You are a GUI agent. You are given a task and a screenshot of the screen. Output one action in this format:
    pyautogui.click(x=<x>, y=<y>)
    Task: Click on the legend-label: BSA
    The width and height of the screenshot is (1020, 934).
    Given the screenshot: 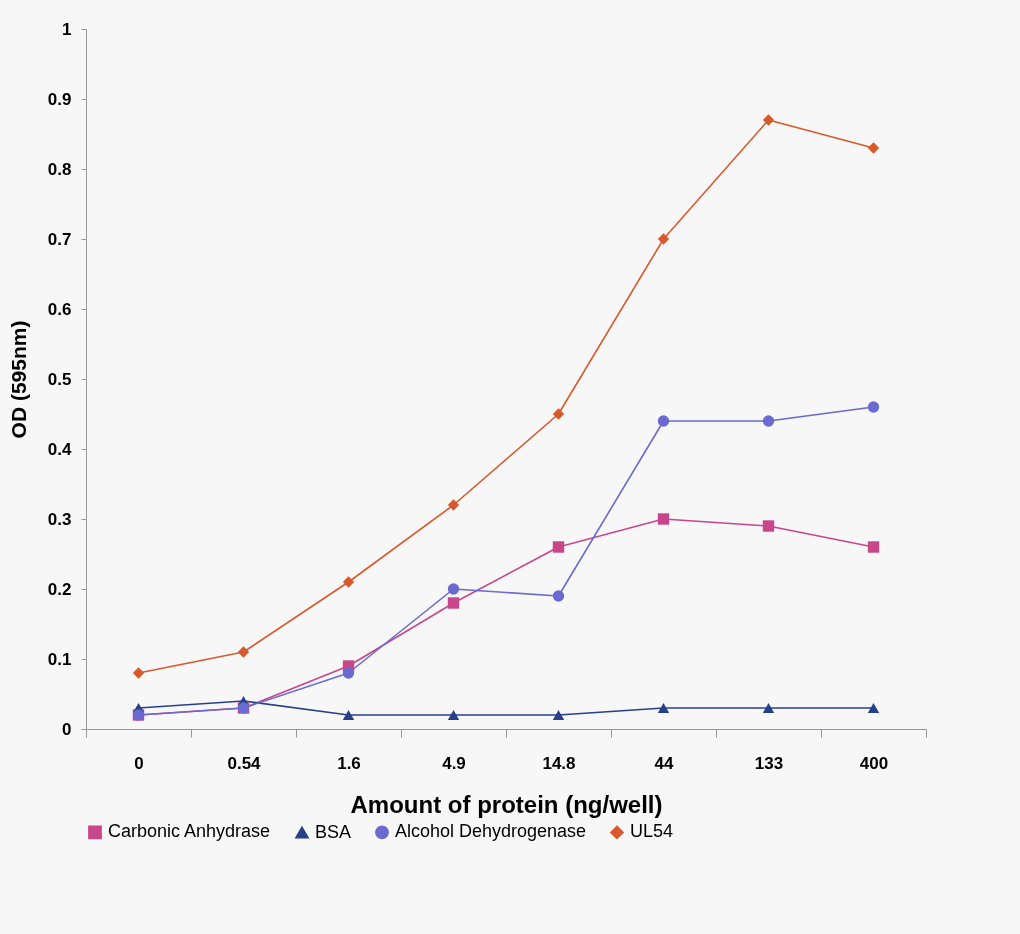 What is the action you would take?
    pyautogui.click(x=333, y=831)
    